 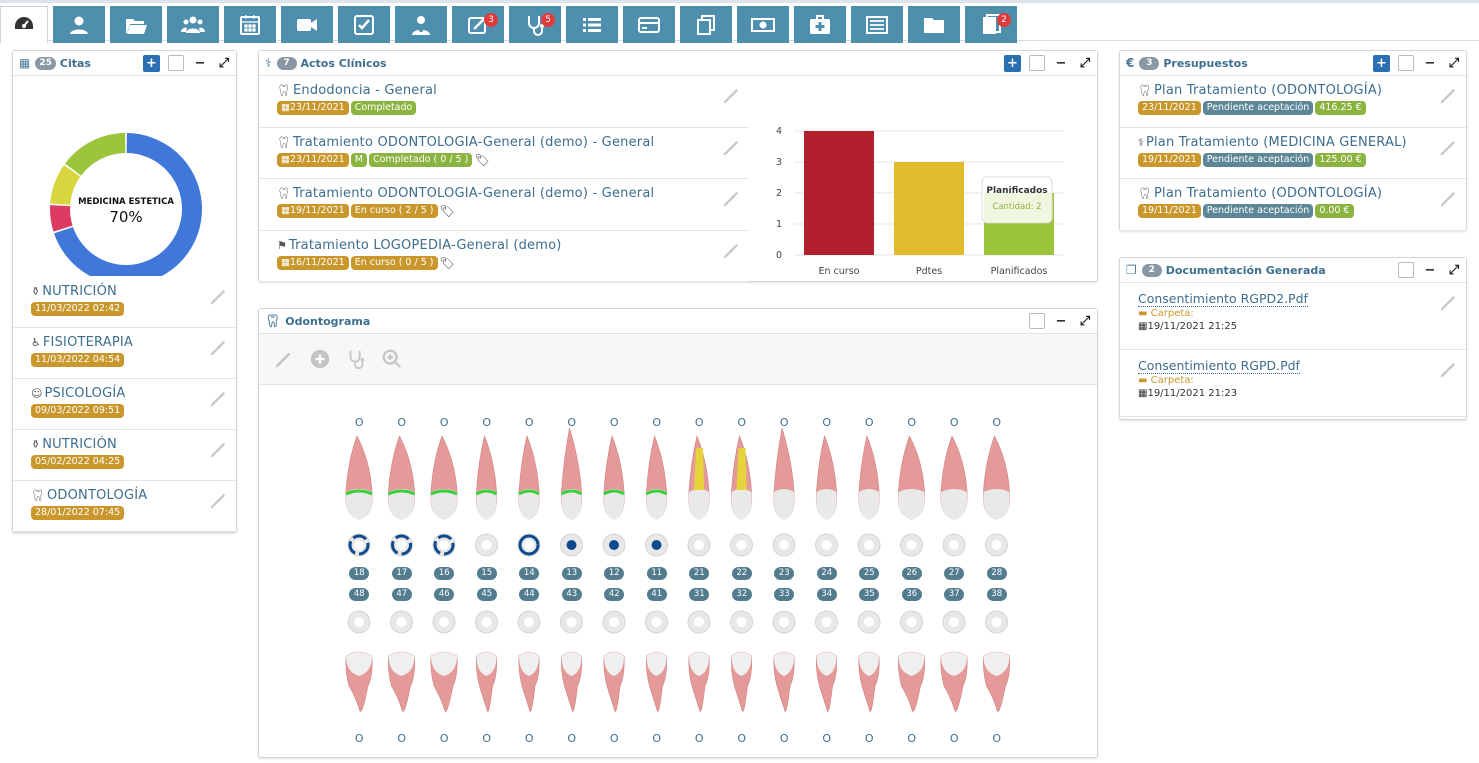 What do you see at coordinates (529, 594) in the screenshot?
I see `tooth-number: 44` at bounding box center [529, 594].